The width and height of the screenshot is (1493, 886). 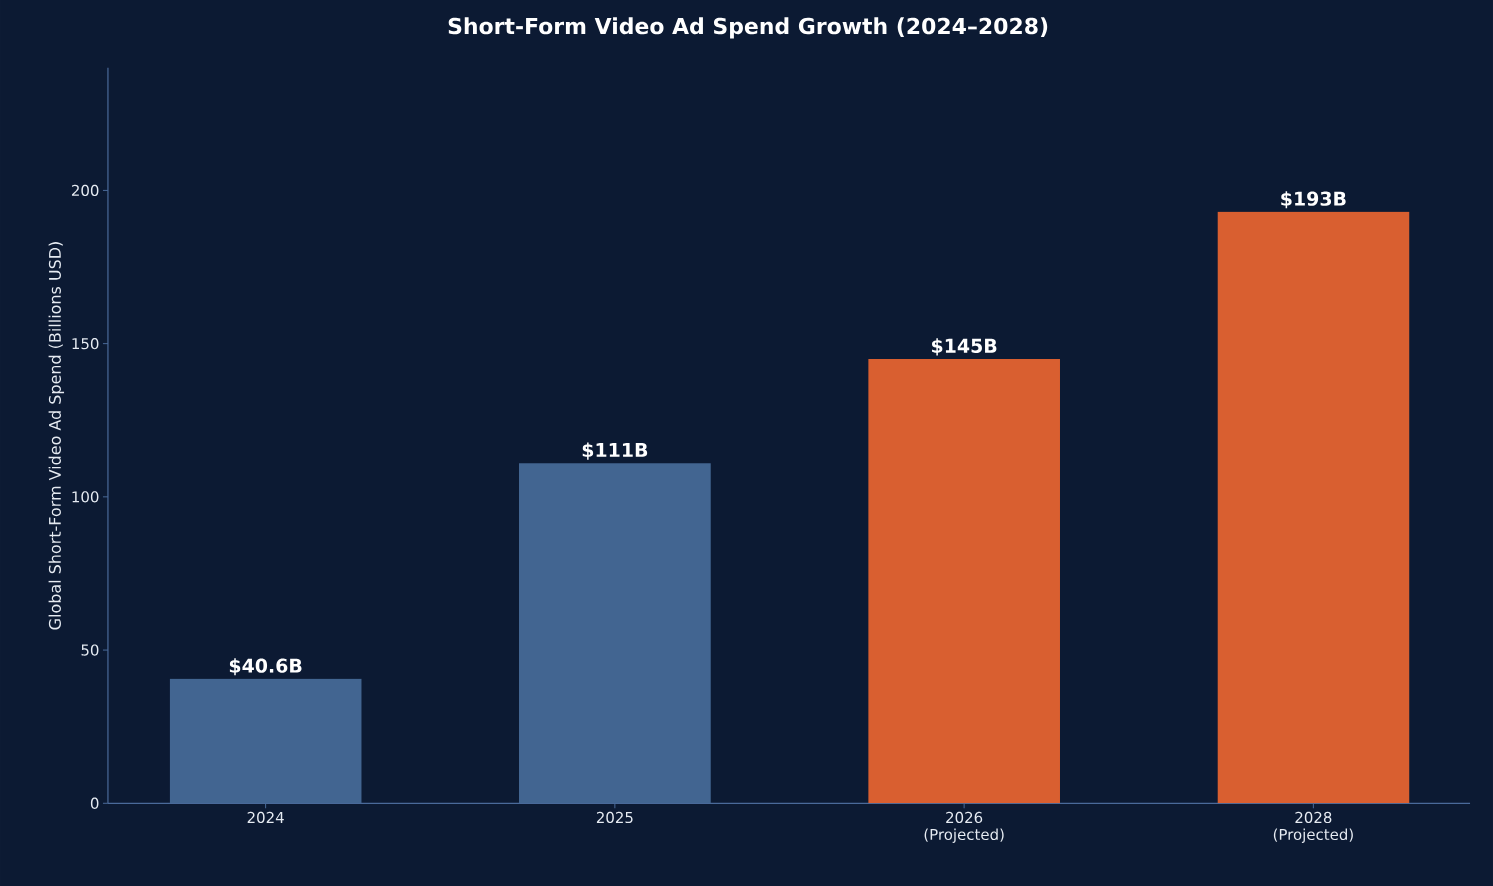 I want to click on data-label: $111B, so click(x=615, y=451).